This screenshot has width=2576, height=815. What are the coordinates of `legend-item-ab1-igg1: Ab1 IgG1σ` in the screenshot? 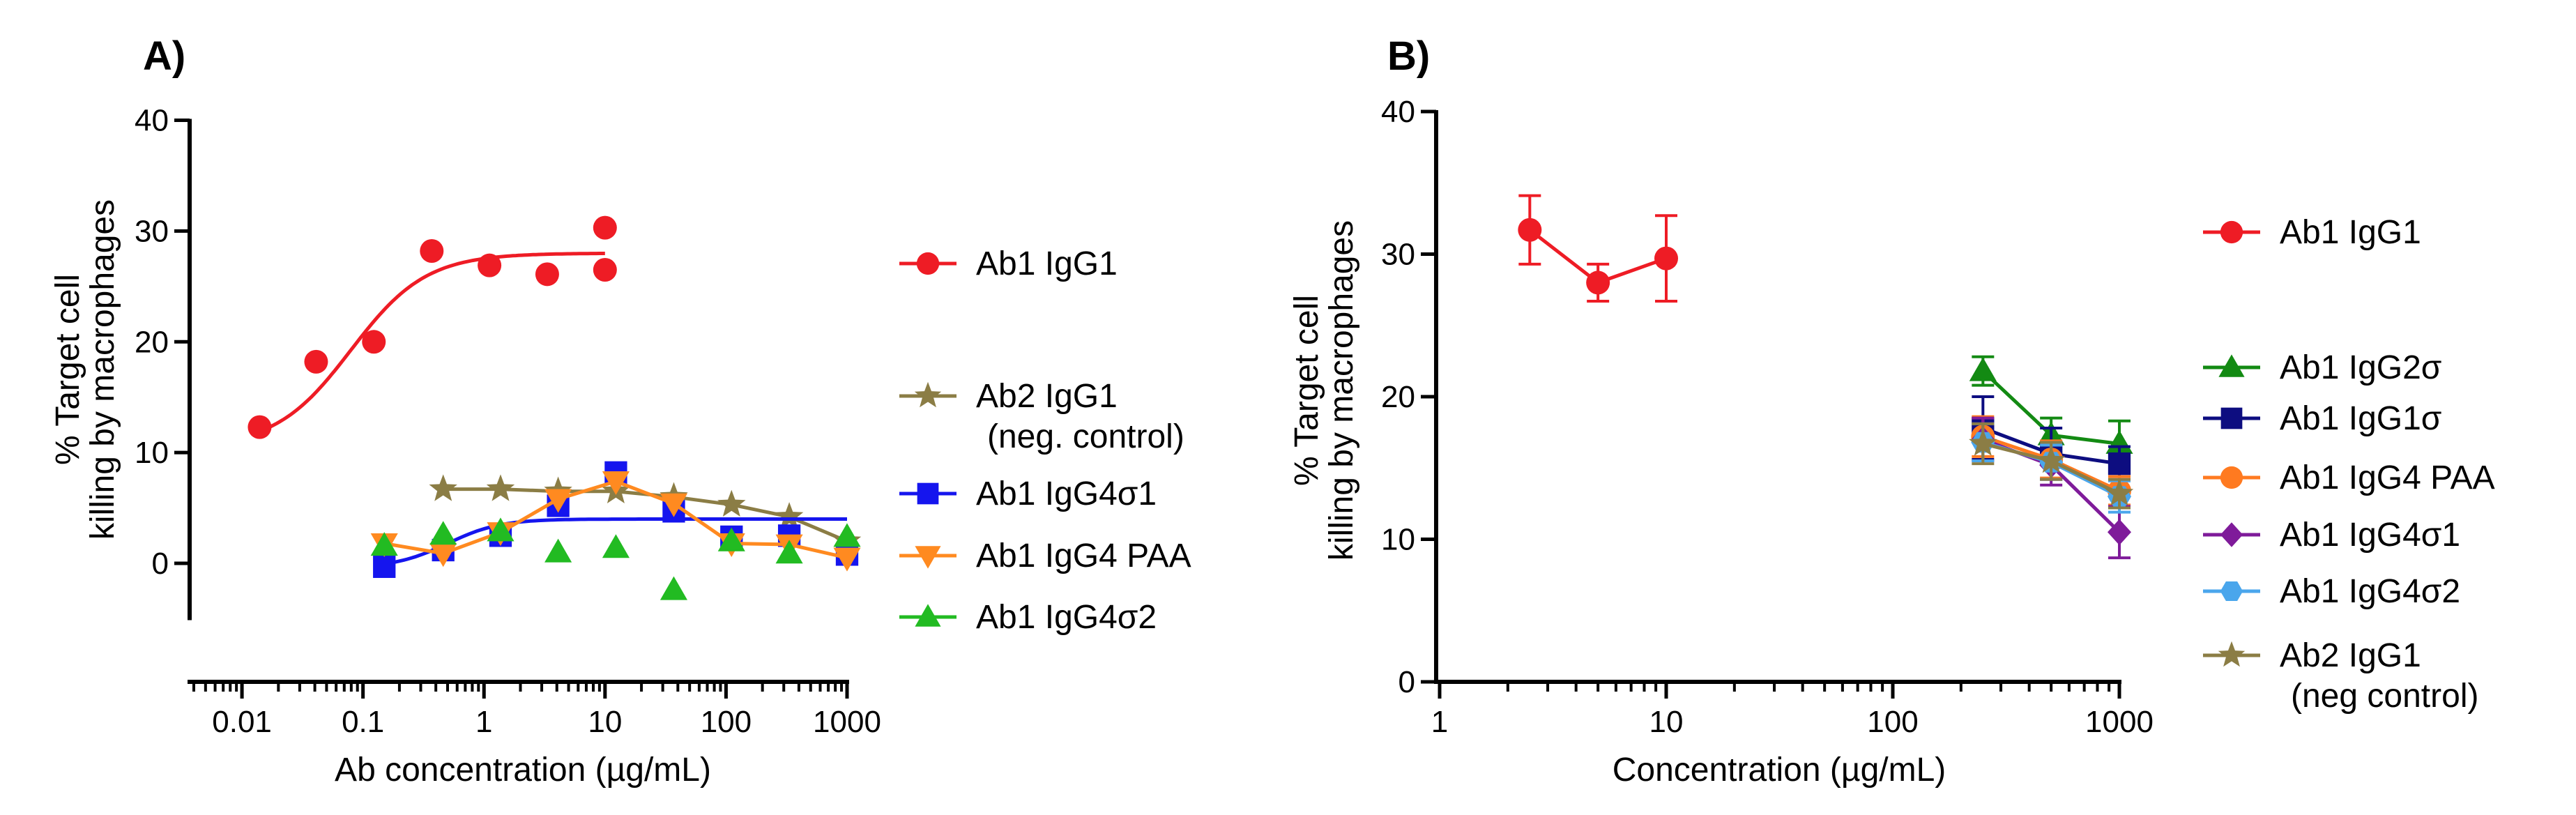 It's located at (2322, 418).